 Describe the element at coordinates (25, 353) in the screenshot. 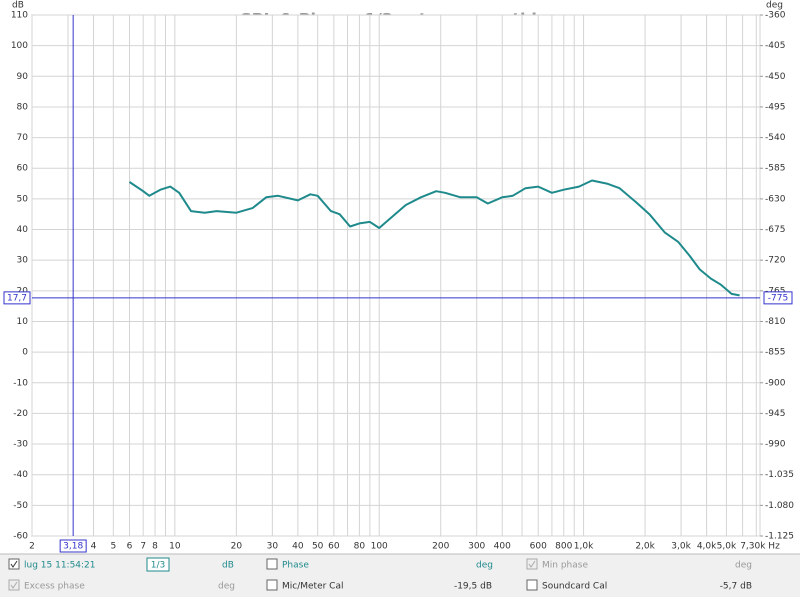

I see `y-tick-label: 0` at that location.